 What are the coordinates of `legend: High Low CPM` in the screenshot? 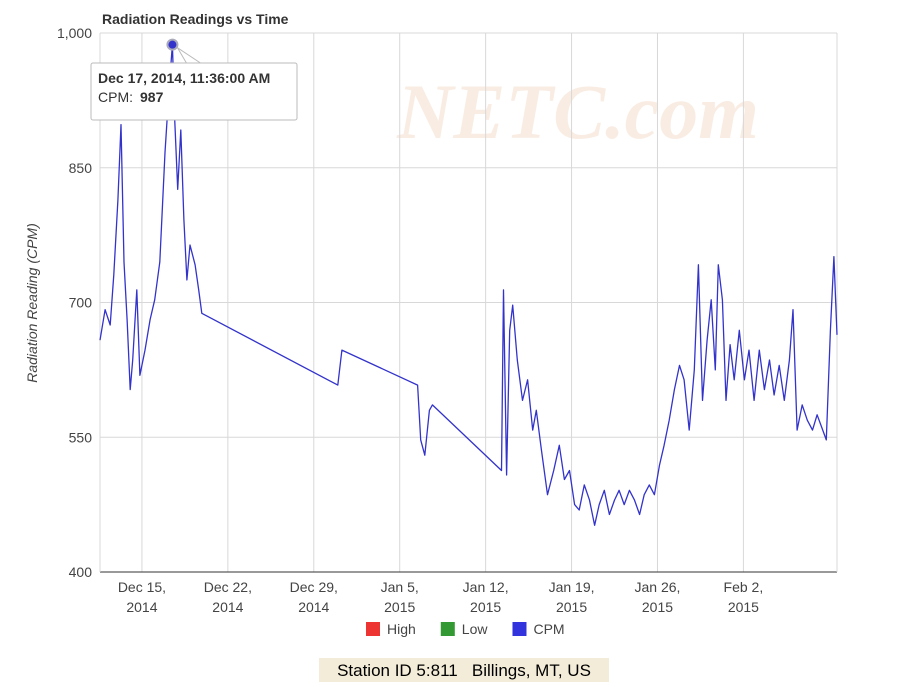 It's located at (465, 629).